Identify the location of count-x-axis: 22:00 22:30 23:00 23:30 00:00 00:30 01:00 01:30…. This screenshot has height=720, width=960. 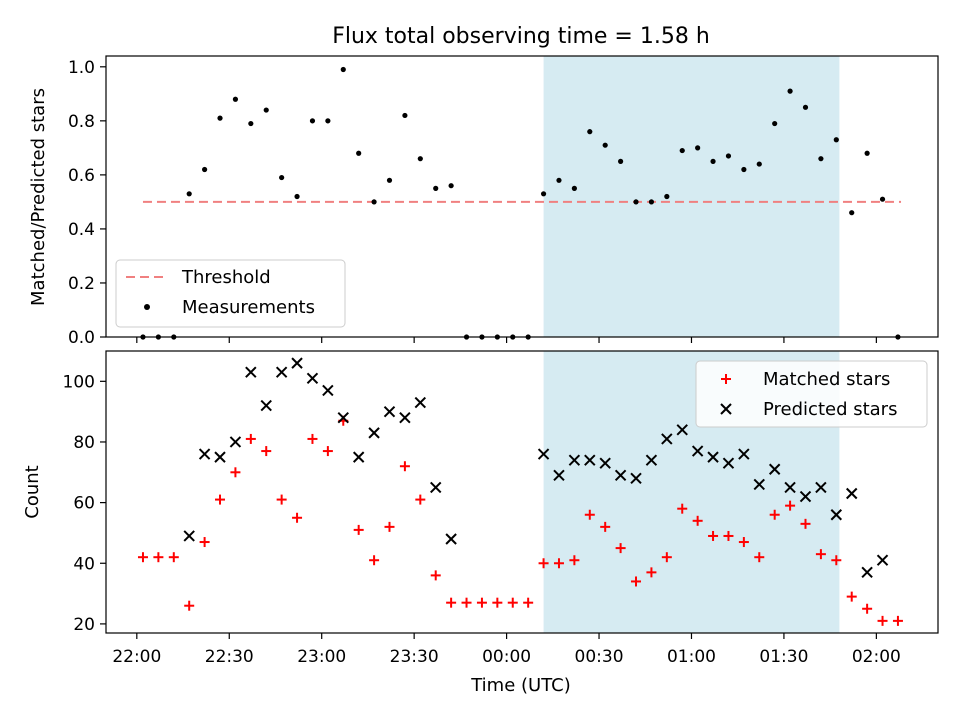
(506, 650).